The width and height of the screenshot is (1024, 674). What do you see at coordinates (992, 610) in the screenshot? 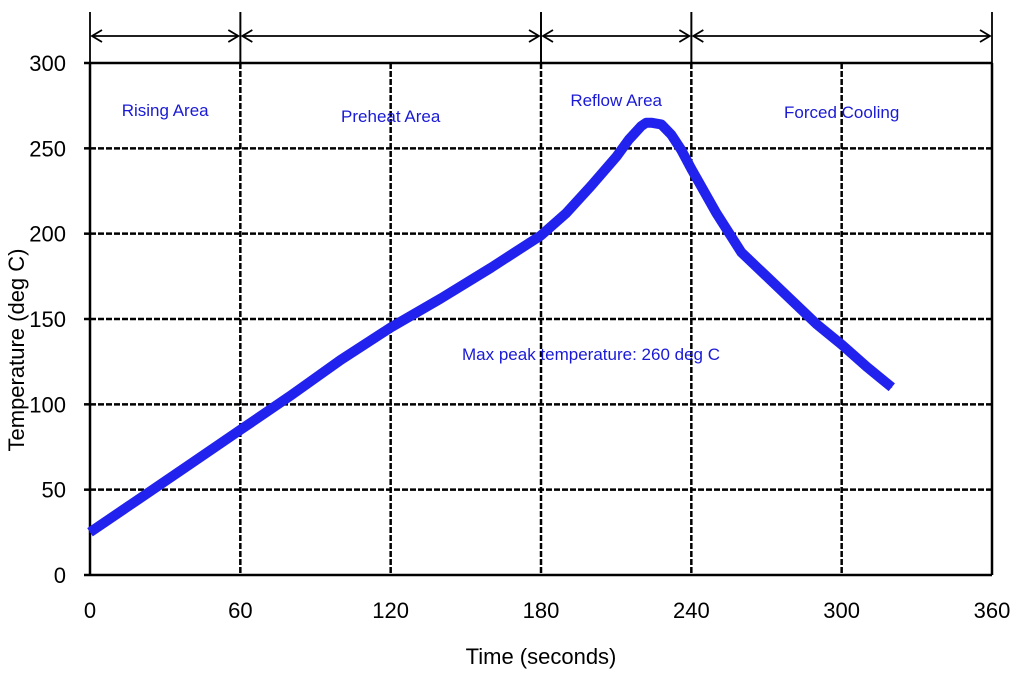
I see `x-tick-label: 360` at bounding box center [992, 610].